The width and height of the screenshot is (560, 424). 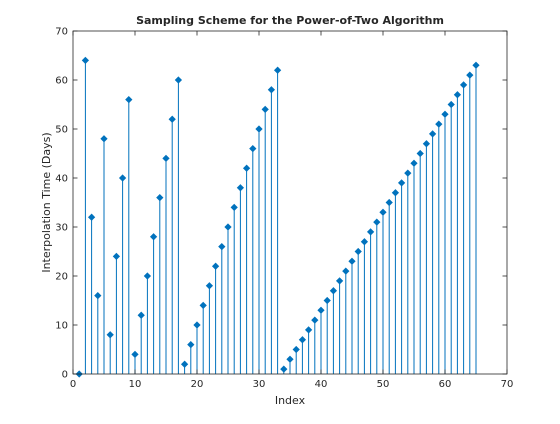 What do you see at coordinates (61, 179) in the screenshot?
I see `y-tick-label: 40` at bounding box center [61, 179].